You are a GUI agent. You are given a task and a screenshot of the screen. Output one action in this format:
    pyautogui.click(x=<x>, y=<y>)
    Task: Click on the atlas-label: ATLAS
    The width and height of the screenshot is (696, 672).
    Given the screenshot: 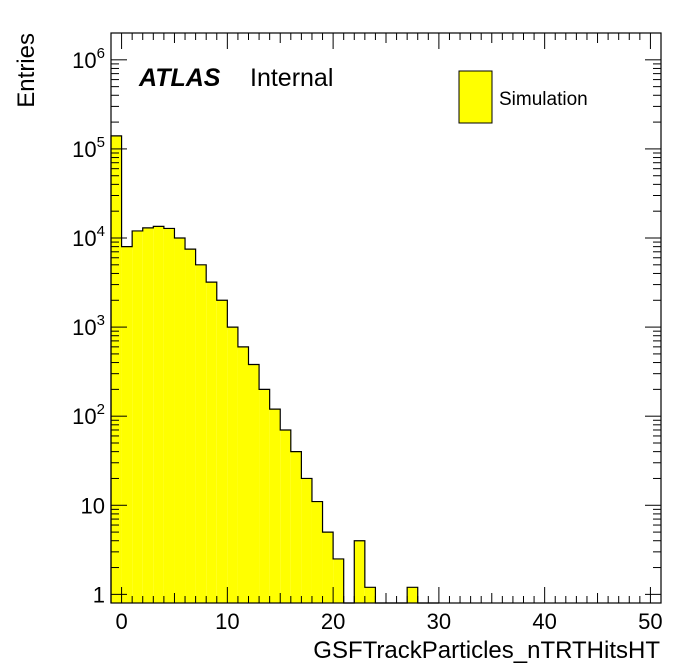 What is the action you would take?
    pyautogui.click(x=179, y=78)
    